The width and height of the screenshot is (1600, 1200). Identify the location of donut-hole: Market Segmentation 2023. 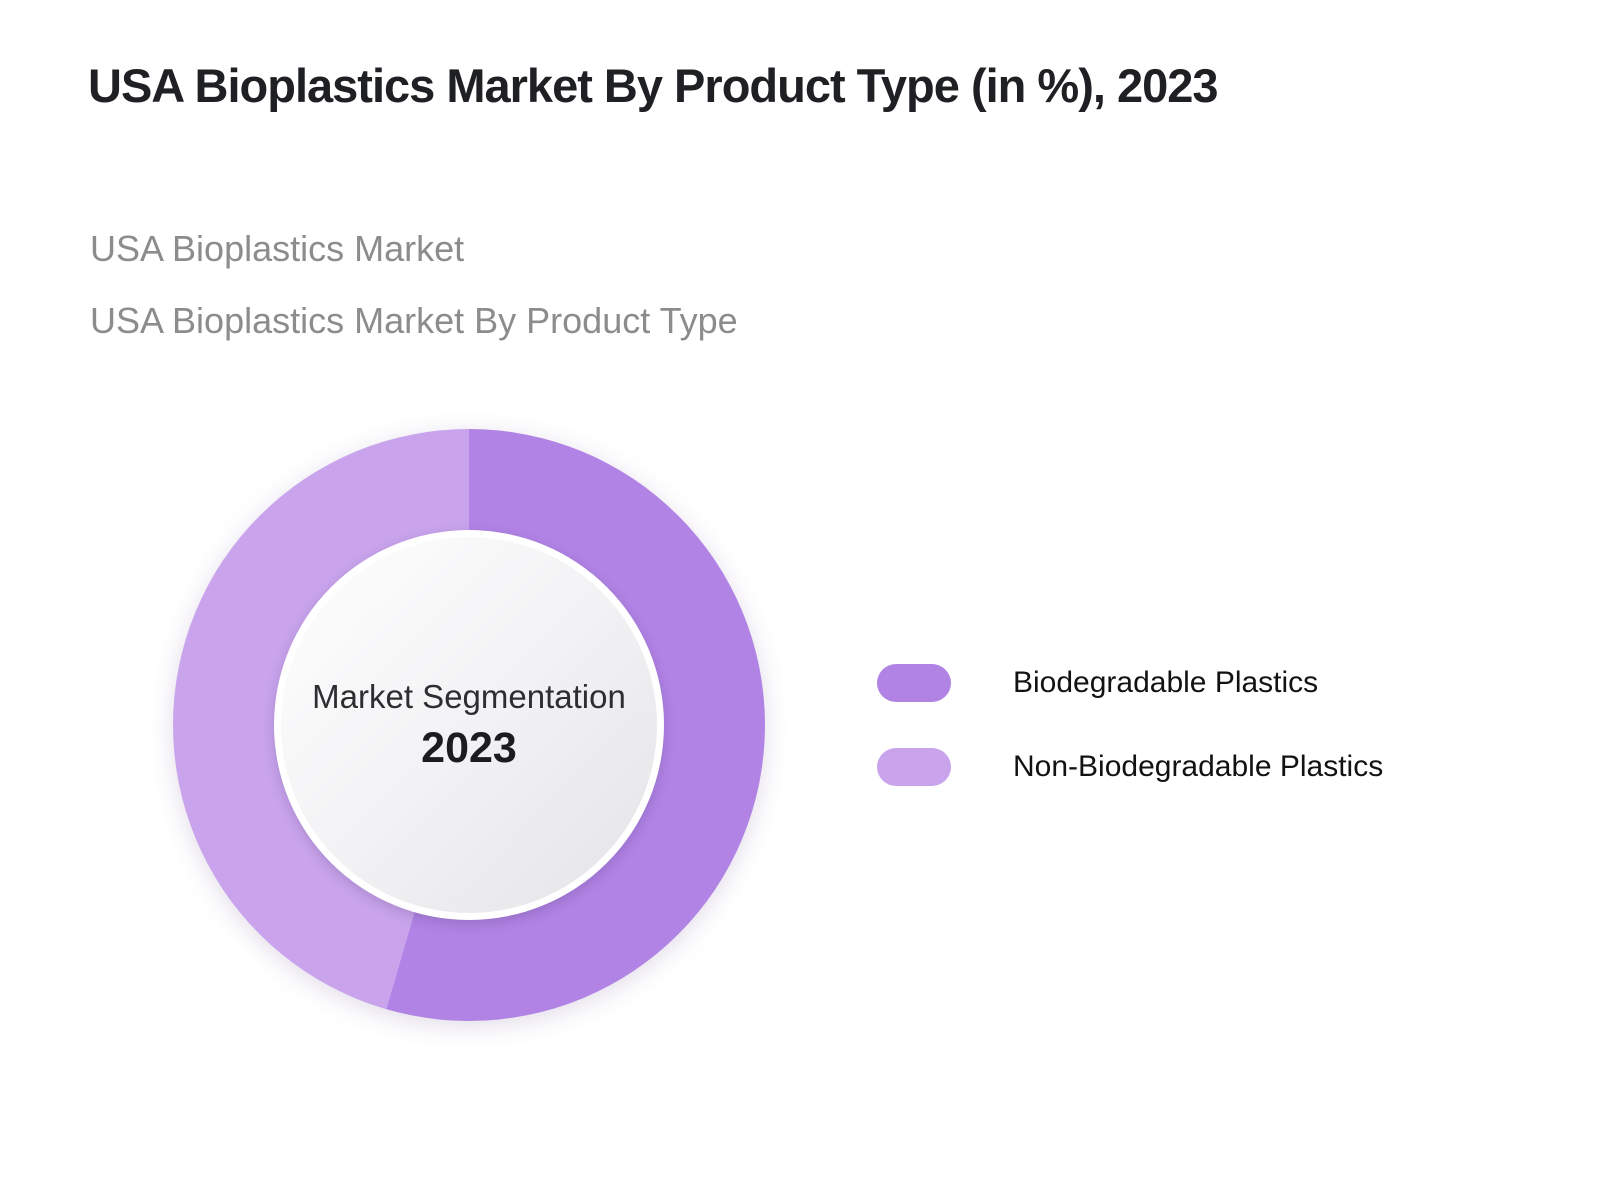
(469, 725).